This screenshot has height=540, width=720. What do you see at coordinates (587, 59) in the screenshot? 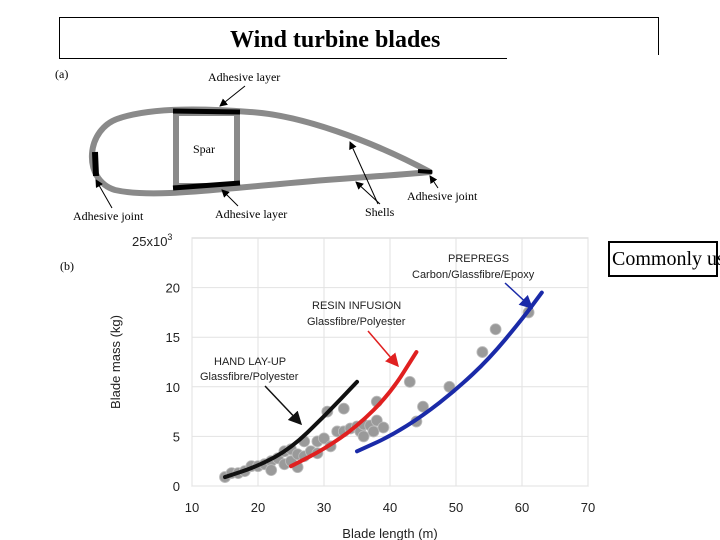
I see `title-box-gap` at bounding box center [587, 59].